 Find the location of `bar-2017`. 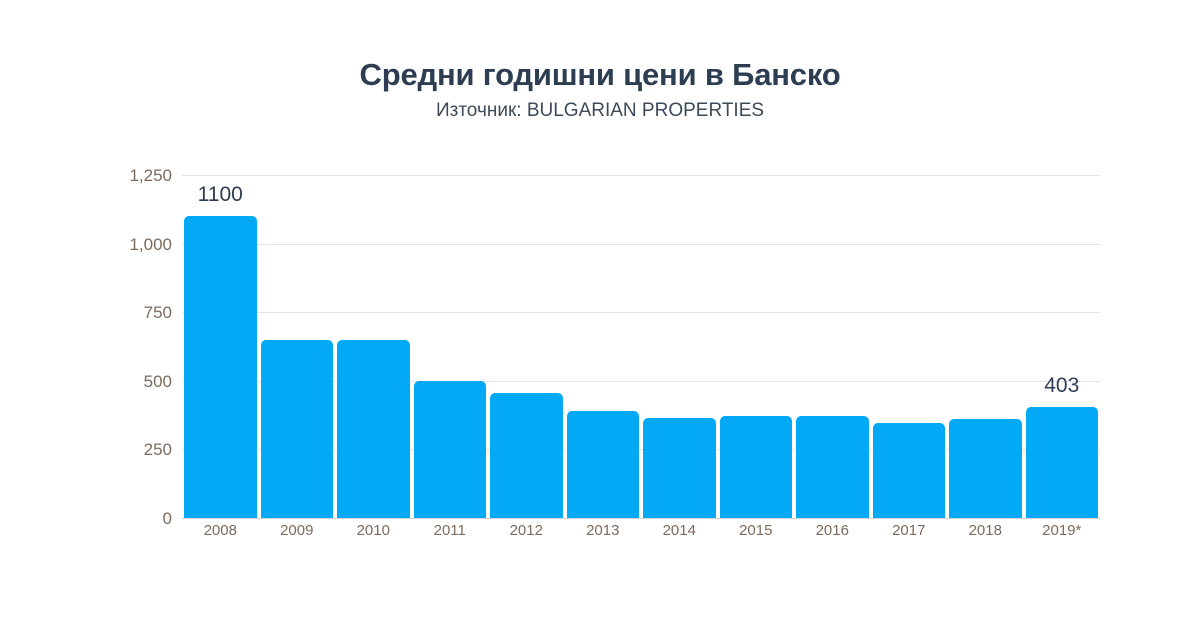

bar-2017 is located at coordinates (908, 470).